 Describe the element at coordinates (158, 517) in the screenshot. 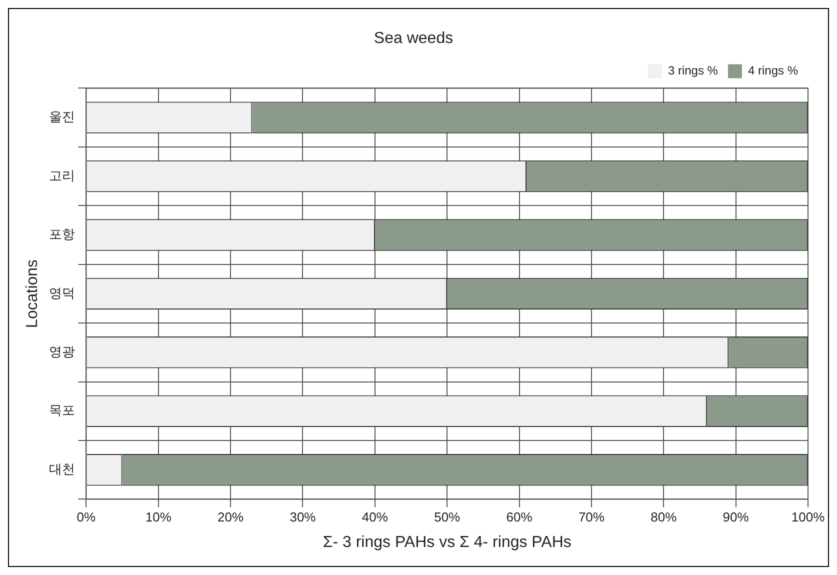

I see `x-tick-label: 10%` at that location.